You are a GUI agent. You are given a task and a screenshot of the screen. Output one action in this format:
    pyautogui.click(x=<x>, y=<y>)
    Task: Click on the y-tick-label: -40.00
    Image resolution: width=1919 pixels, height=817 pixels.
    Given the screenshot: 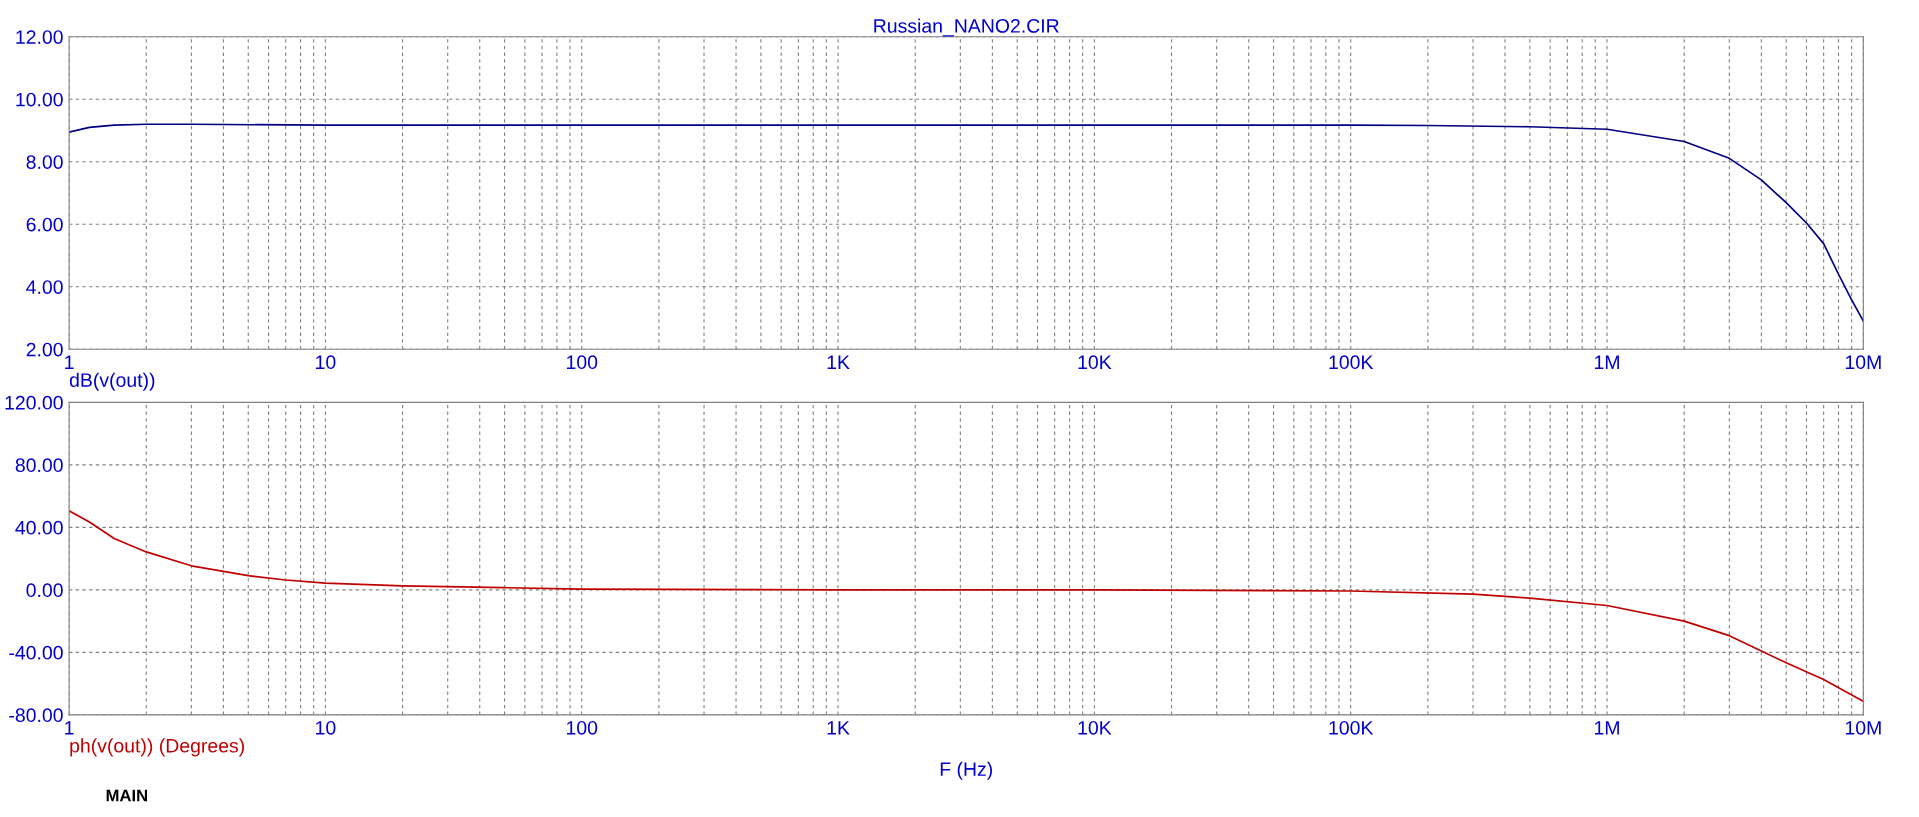 What is the action you would take?
    pyautogui.click(x=36, y=652)
    